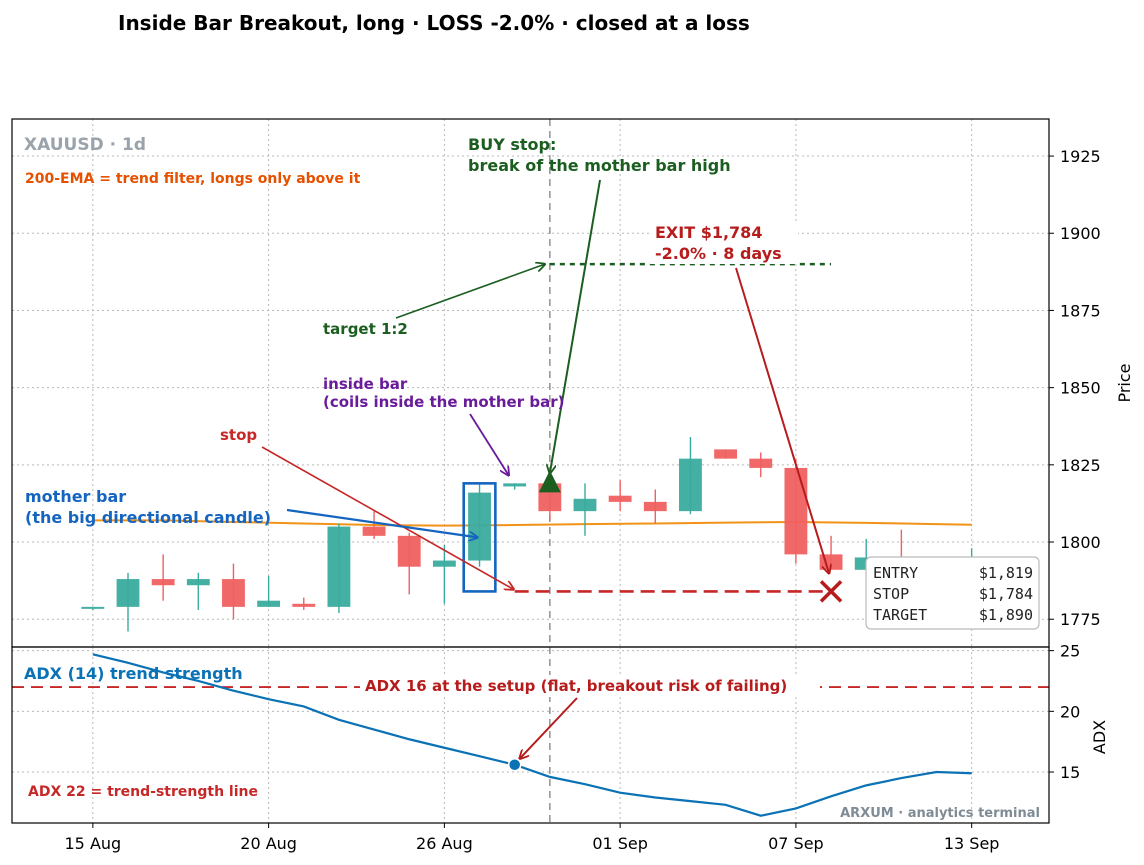 The height and width of the screenshot is (865, 1144). Describe the element at coordinates (532, 523) in the screenshot. I see `ema200-line` at that location.